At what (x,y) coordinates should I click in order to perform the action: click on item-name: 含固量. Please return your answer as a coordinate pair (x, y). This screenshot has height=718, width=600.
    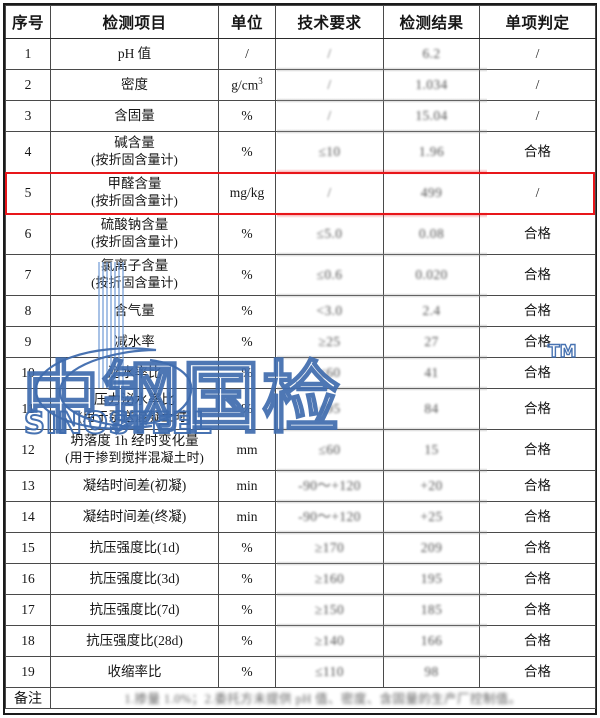
    Looking at the image, I should click on (134, 115).